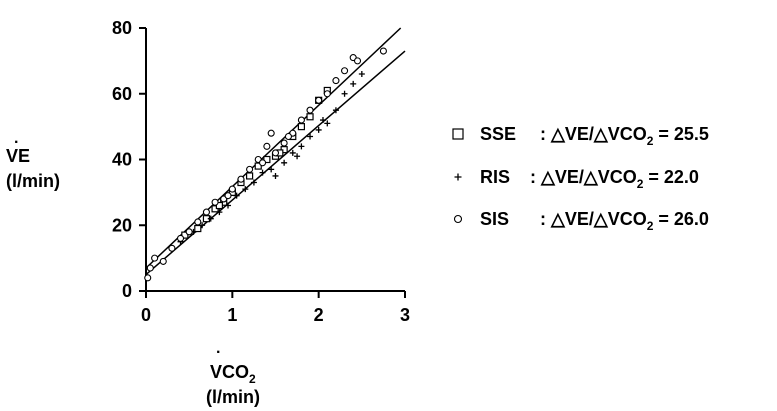 The image size is (777, 411). What do you see at coordinates (122, 28) in the screenshot?
I see `y-tick-label: 80` at bounding box center [122, 28].